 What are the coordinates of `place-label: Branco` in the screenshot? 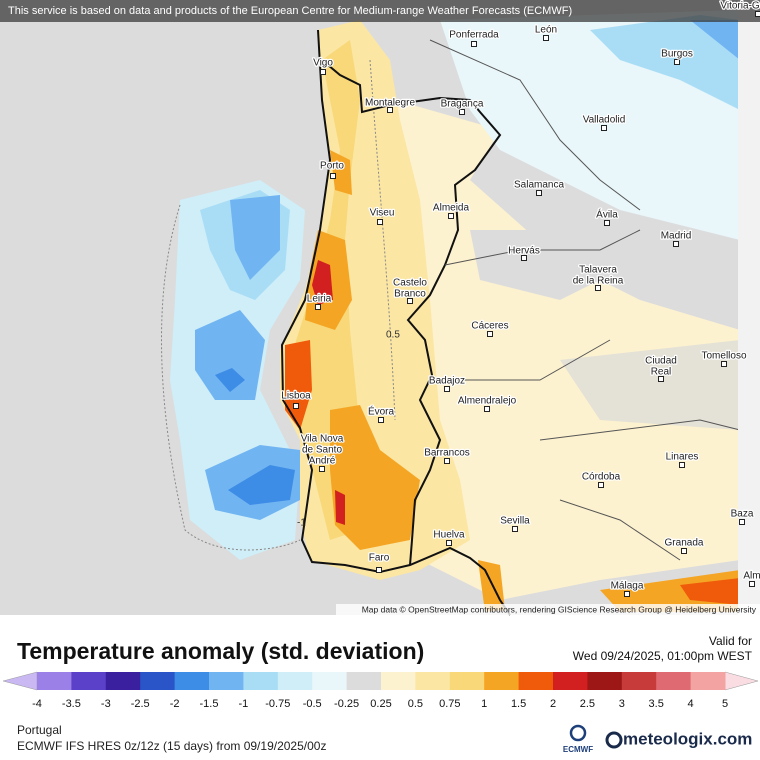 It's located at (410, 294).